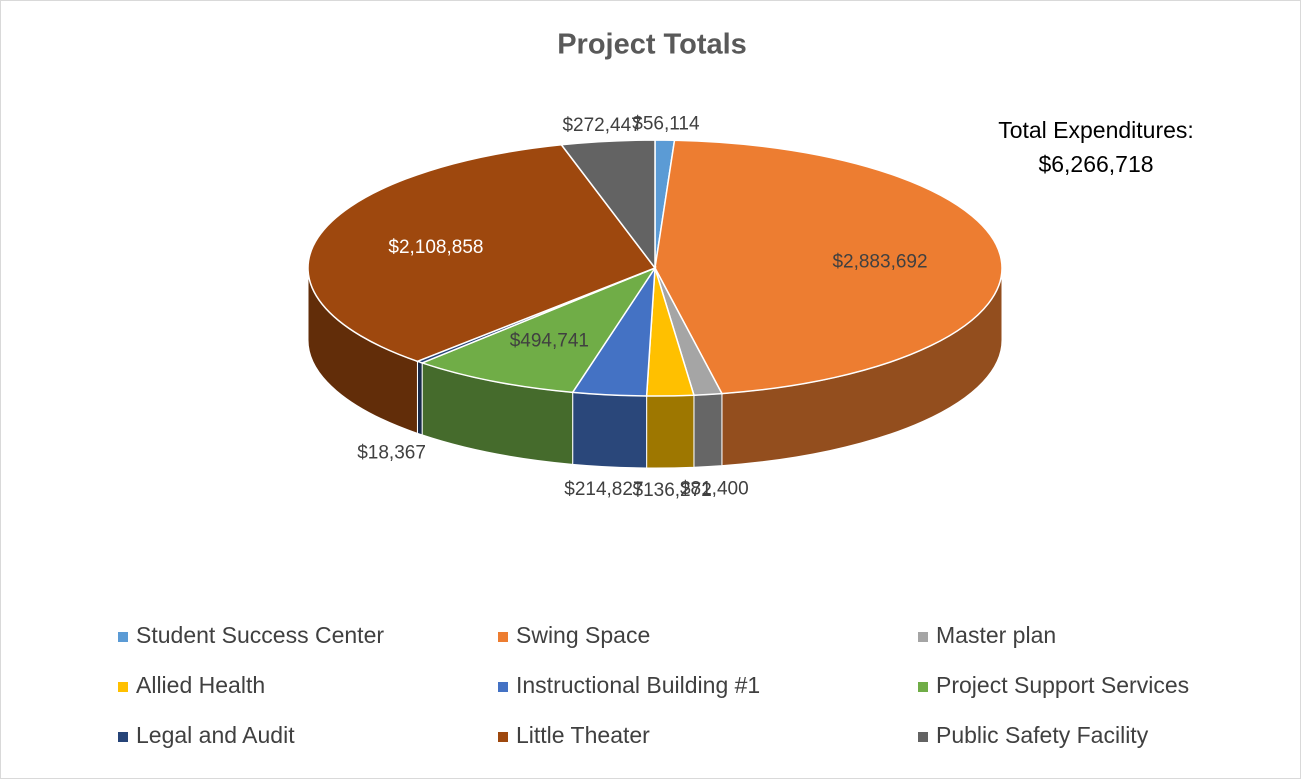  I want to click on data-label: $18,367, so click(391, 452).